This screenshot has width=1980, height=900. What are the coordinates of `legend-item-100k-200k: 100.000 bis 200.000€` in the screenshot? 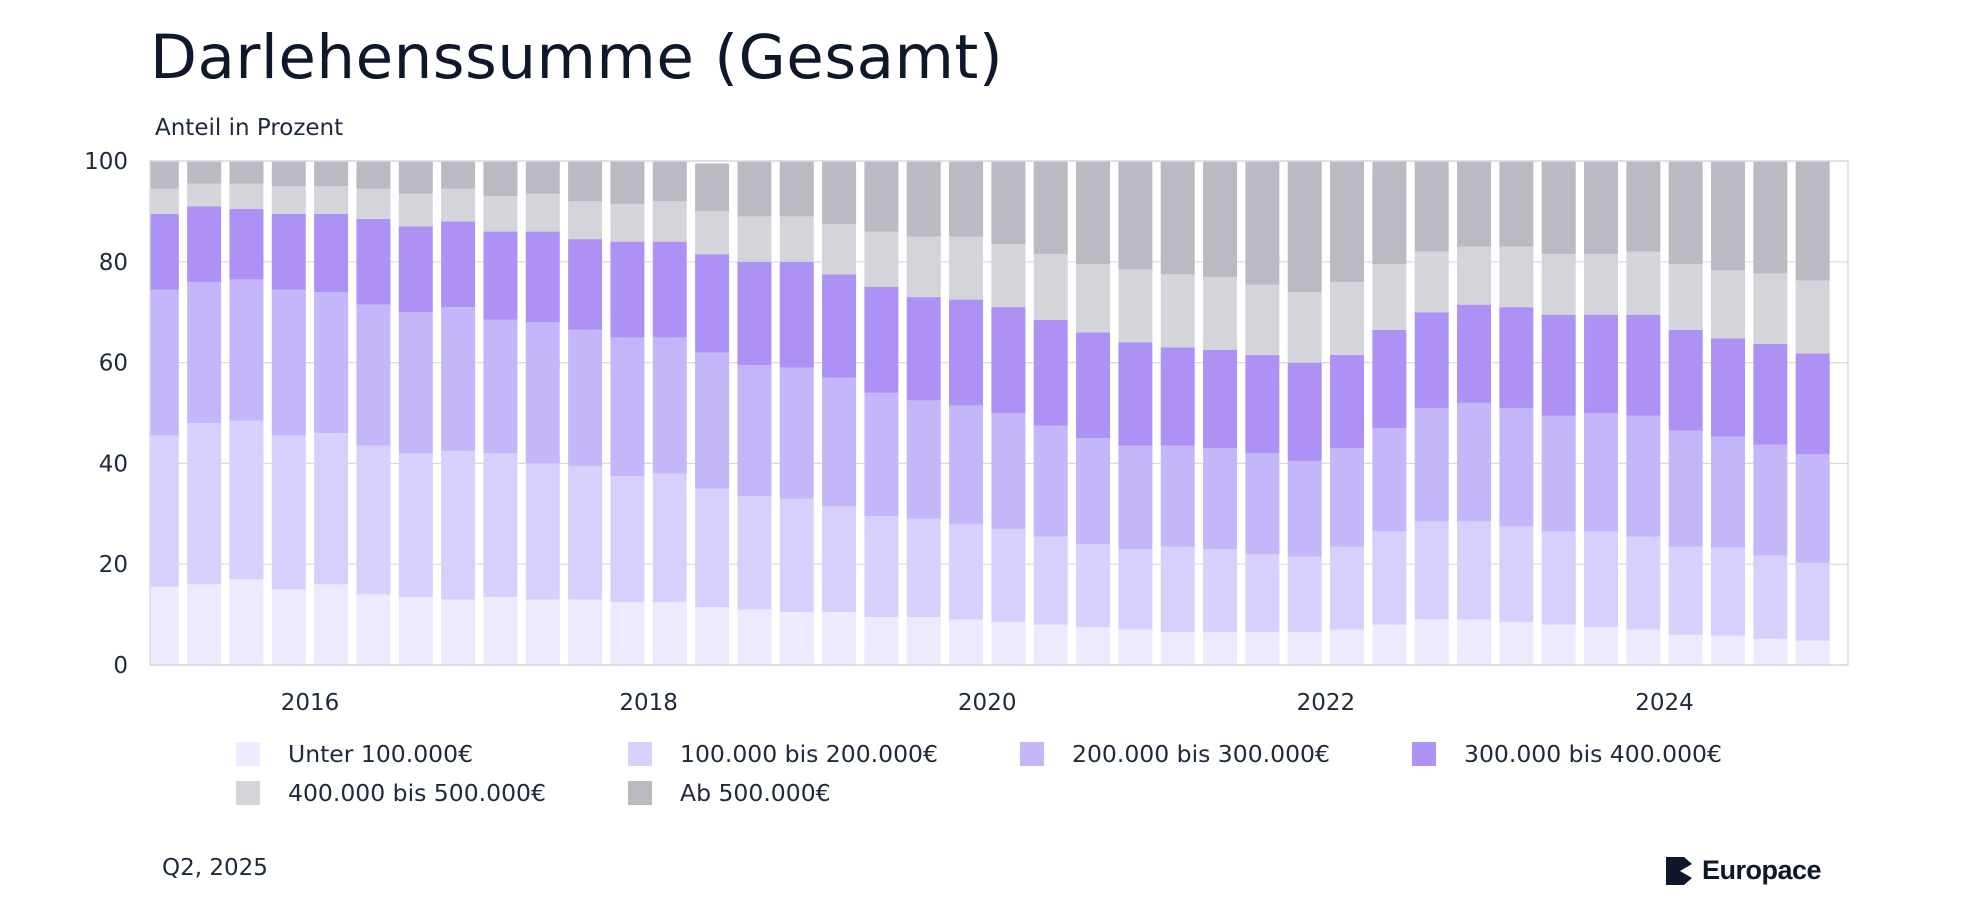 It's located at (824, 754).